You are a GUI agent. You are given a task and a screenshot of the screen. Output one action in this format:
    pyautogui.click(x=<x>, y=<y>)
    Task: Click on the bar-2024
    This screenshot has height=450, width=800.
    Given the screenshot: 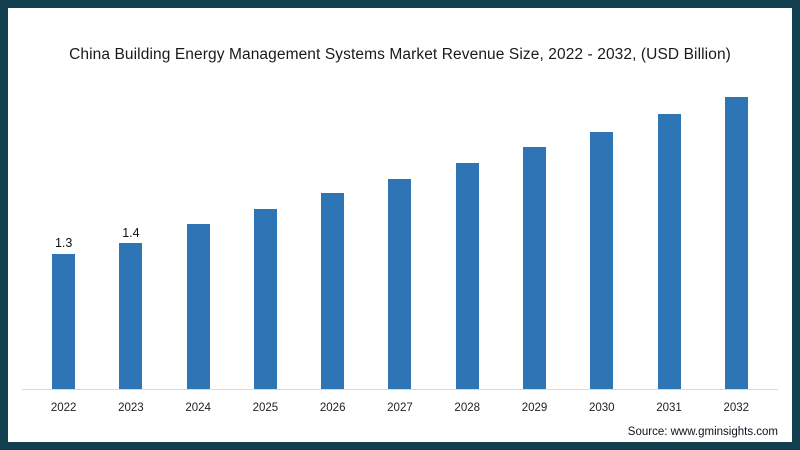 What is the action you would take?
    pyautogui.click(x=198, y=307)
    